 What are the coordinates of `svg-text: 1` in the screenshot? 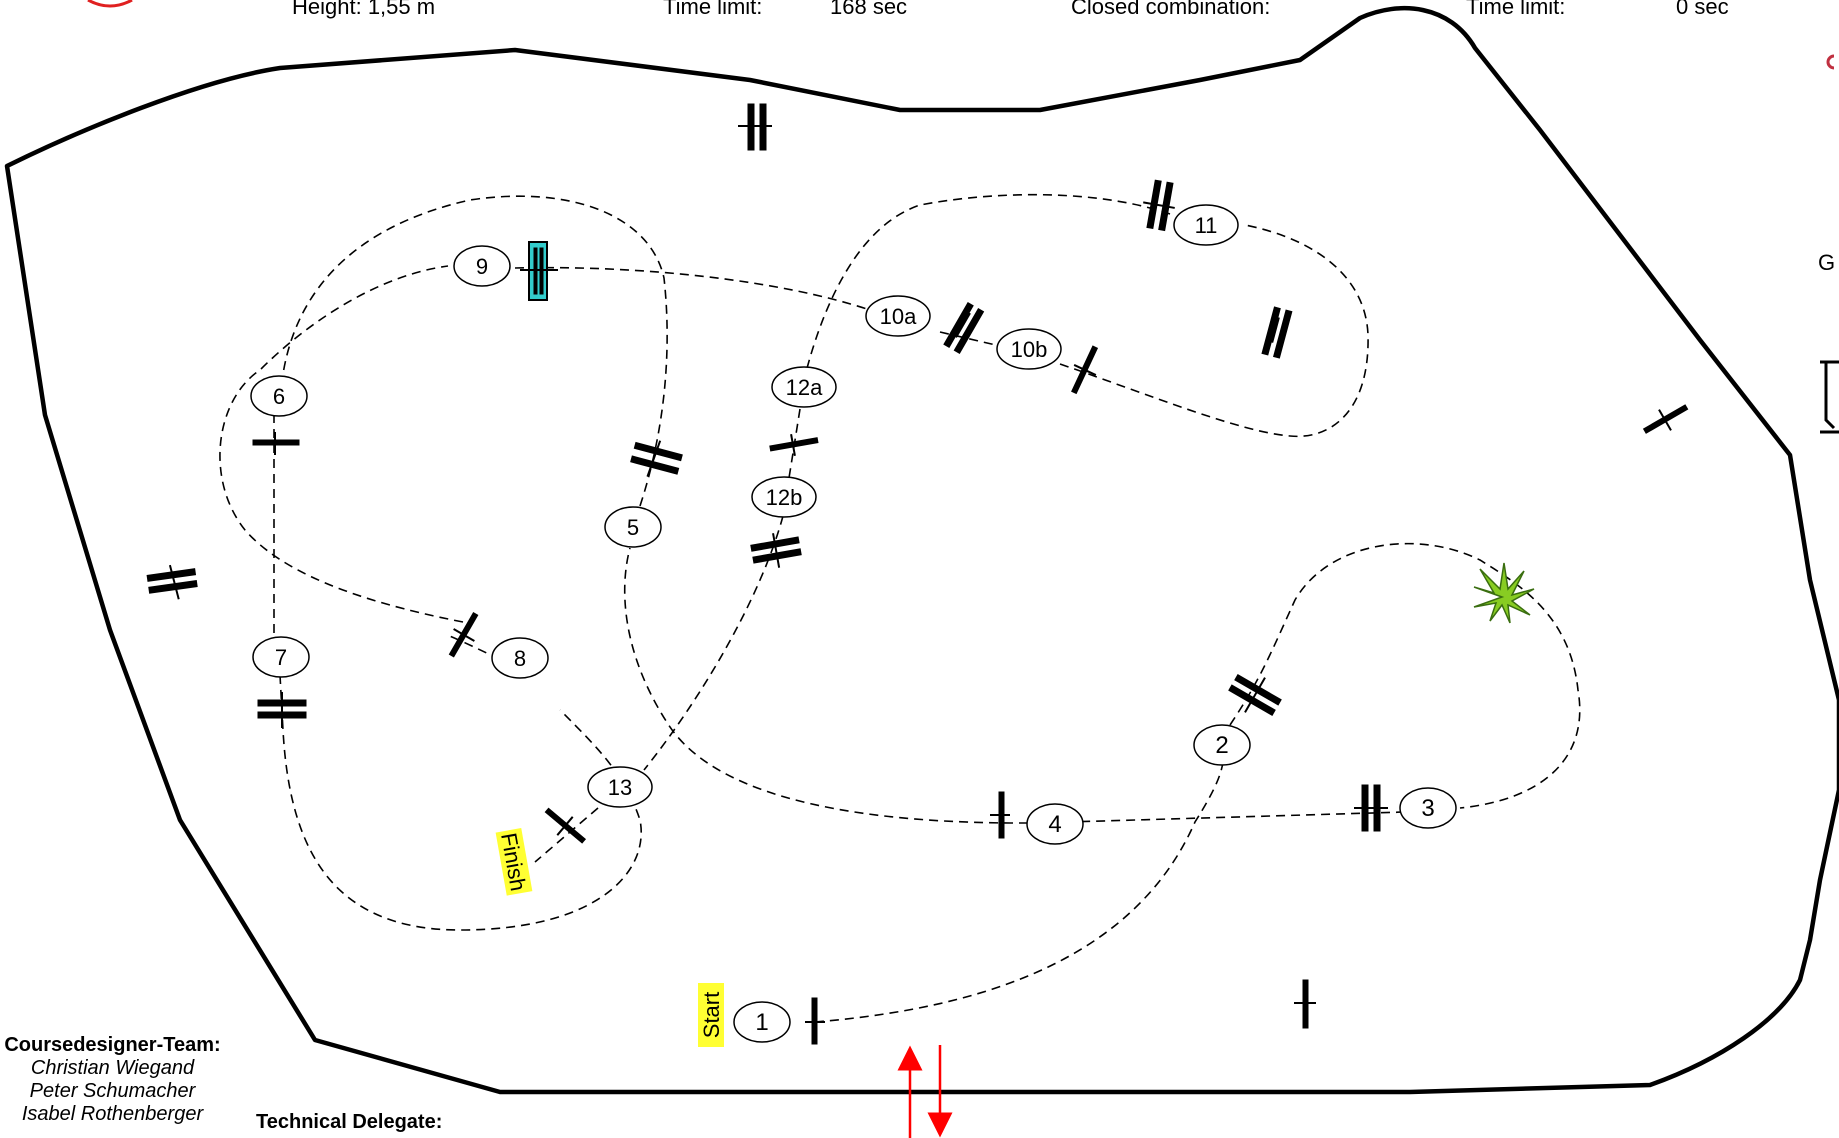 It's located at (761, 1022).